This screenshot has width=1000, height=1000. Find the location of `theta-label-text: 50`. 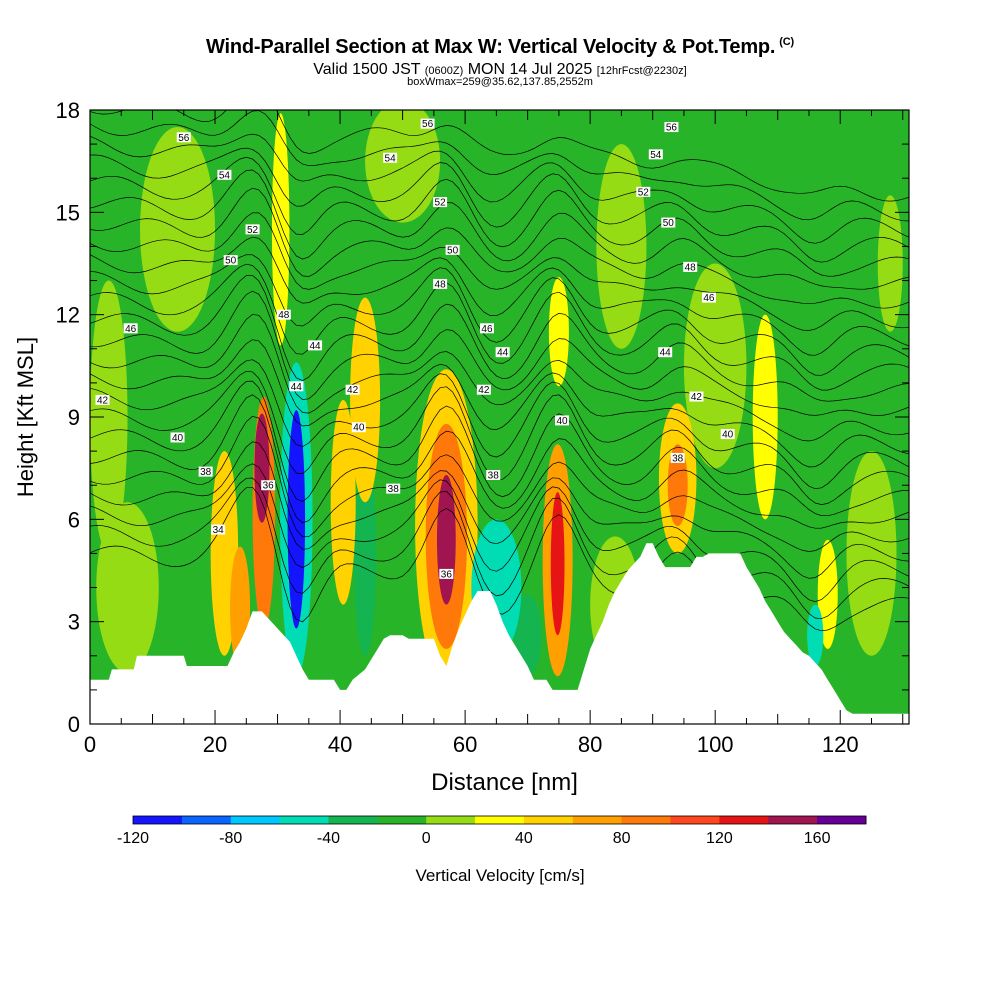

theta-label-text: 50 is located at coordinates (669, 223).